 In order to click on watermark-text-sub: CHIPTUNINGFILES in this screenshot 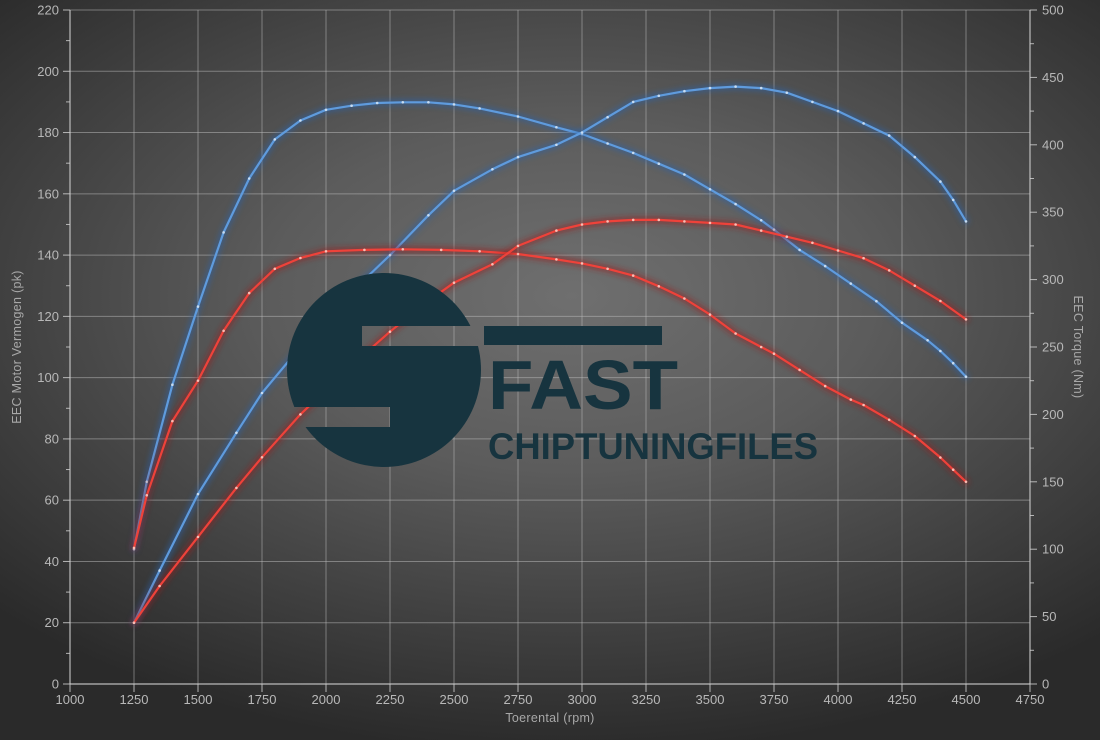, I will do `click(653, 446)`.